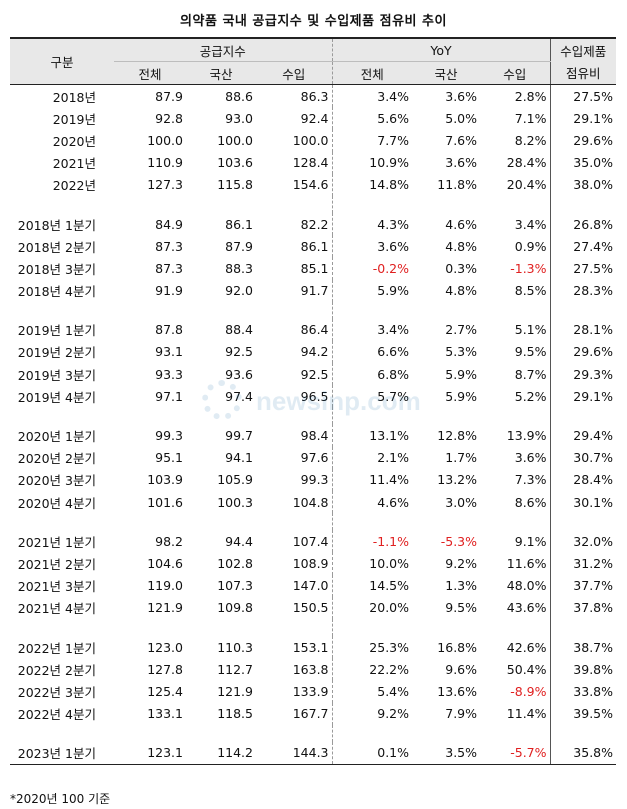  Describe the element at coordinates (169, 268) in the screenshot. I see `cell-supply-total: 87.3` at that location.